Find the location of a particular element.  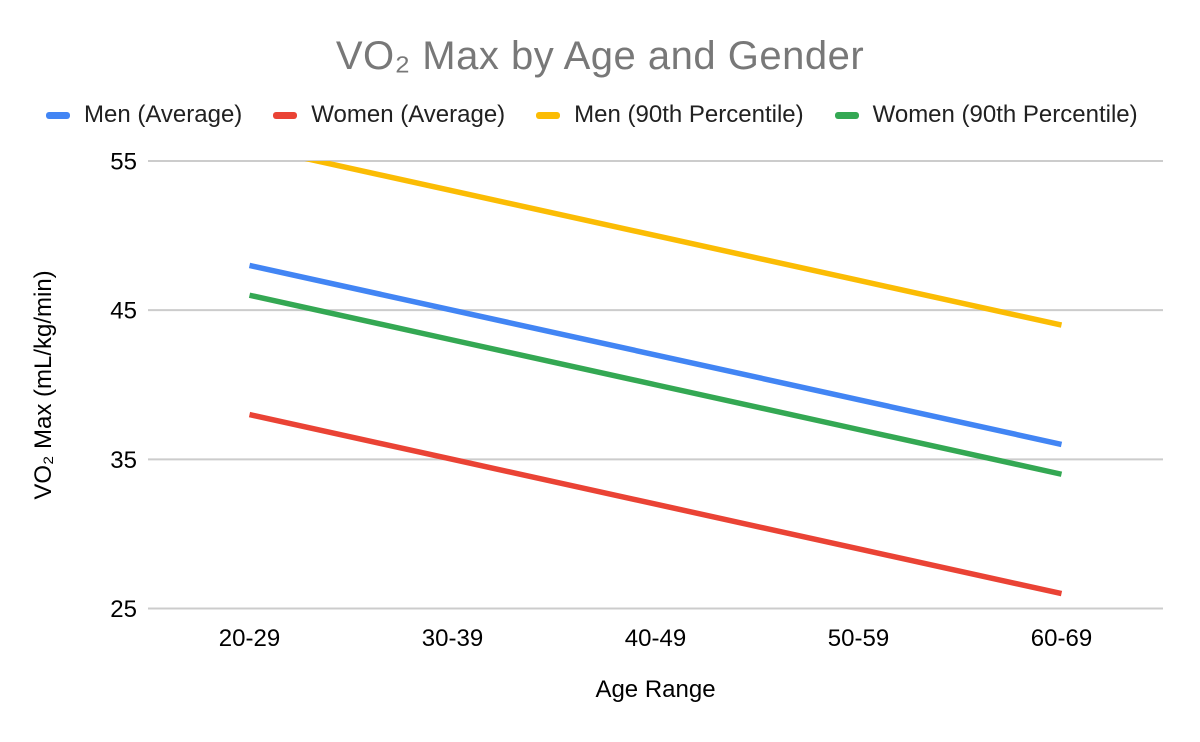

legend-item-men-90th-percentile: Men (90th Percentile) is located at coordinates (670, 115).